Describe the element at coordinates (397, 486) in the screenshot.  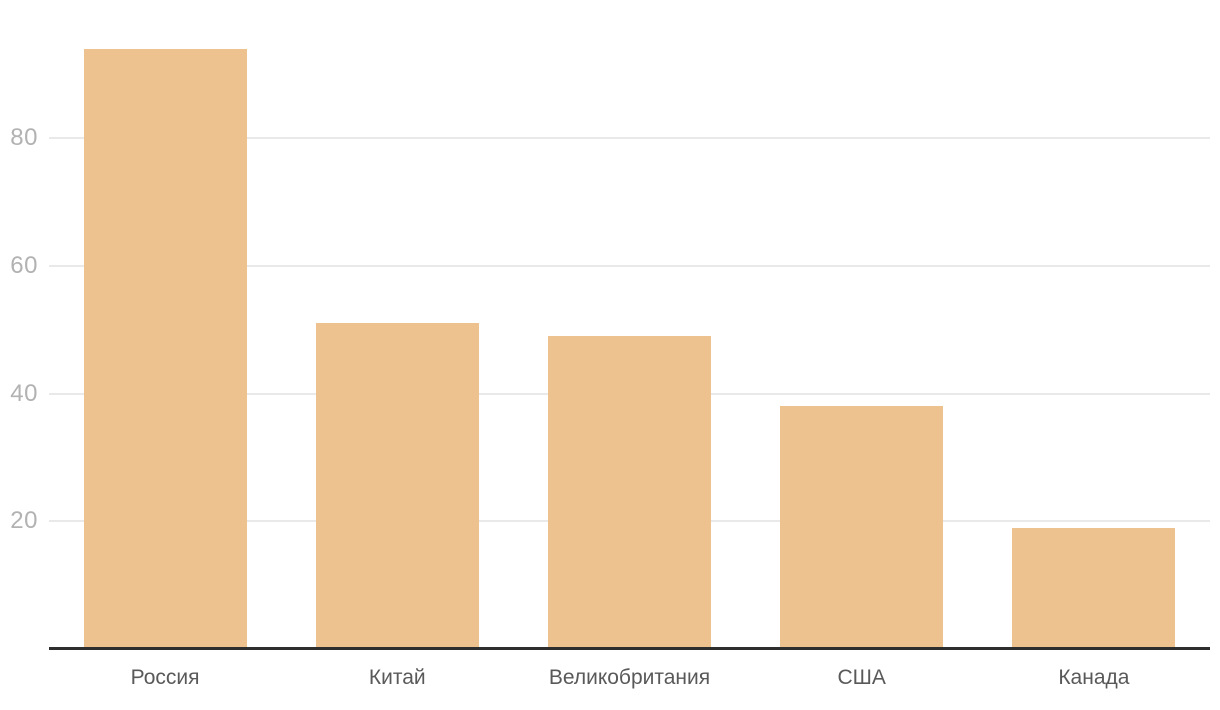
I see `bar-china` at that location.